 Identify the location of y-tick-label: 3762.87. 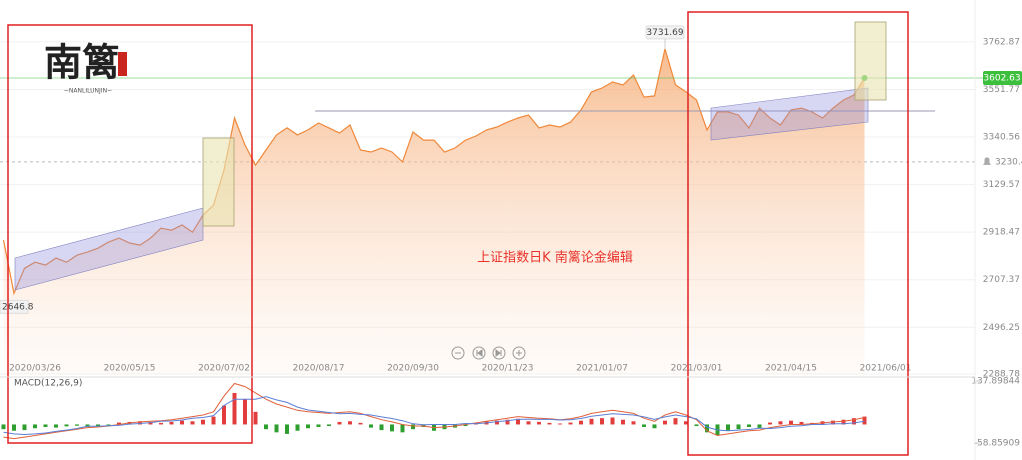
(1001, 42).